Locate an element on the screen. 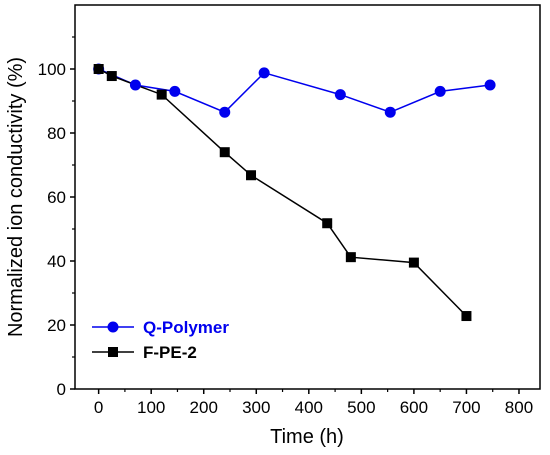  x-tick-label: 600 is located at coordinates (414, 407).